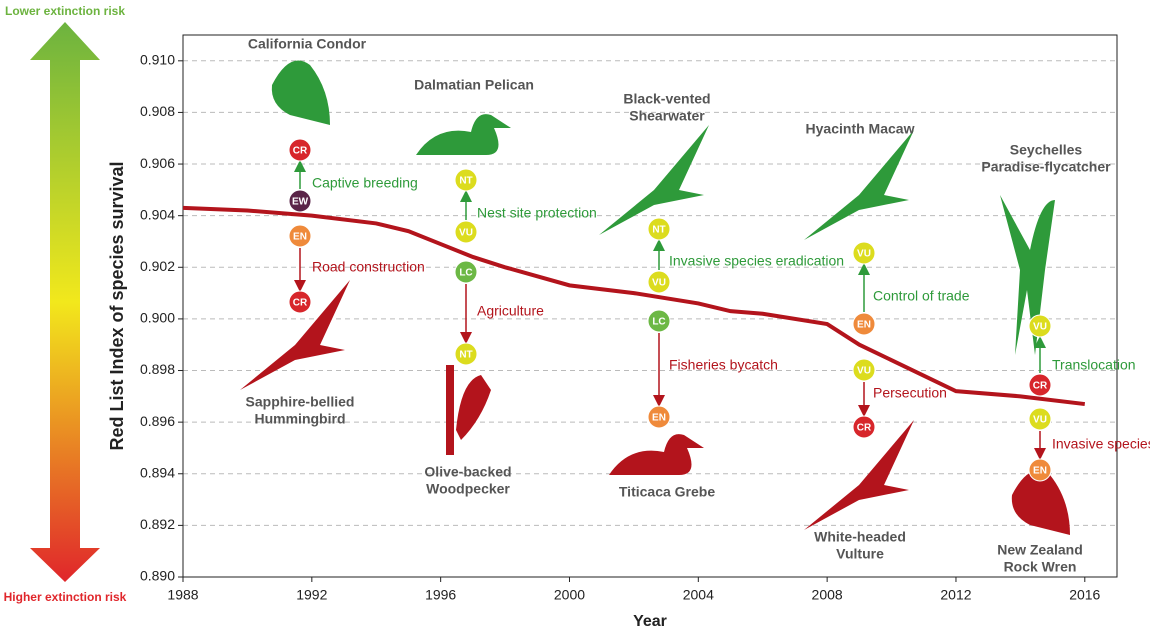 This screenshot has width=1150, height=634. Describe the element at coordinates (157, 60) in the screenshot. I see `y-tick-label: 0.910` at that location.